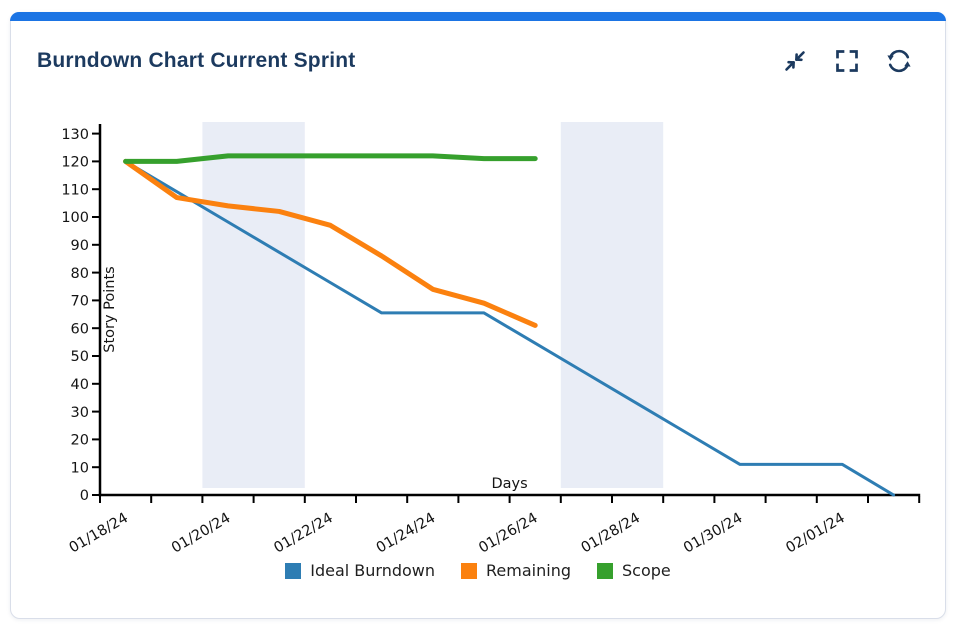  Describe the element at coordinates (80, 329) in the screenshot. I see `y-tick-label: 60` at that location.